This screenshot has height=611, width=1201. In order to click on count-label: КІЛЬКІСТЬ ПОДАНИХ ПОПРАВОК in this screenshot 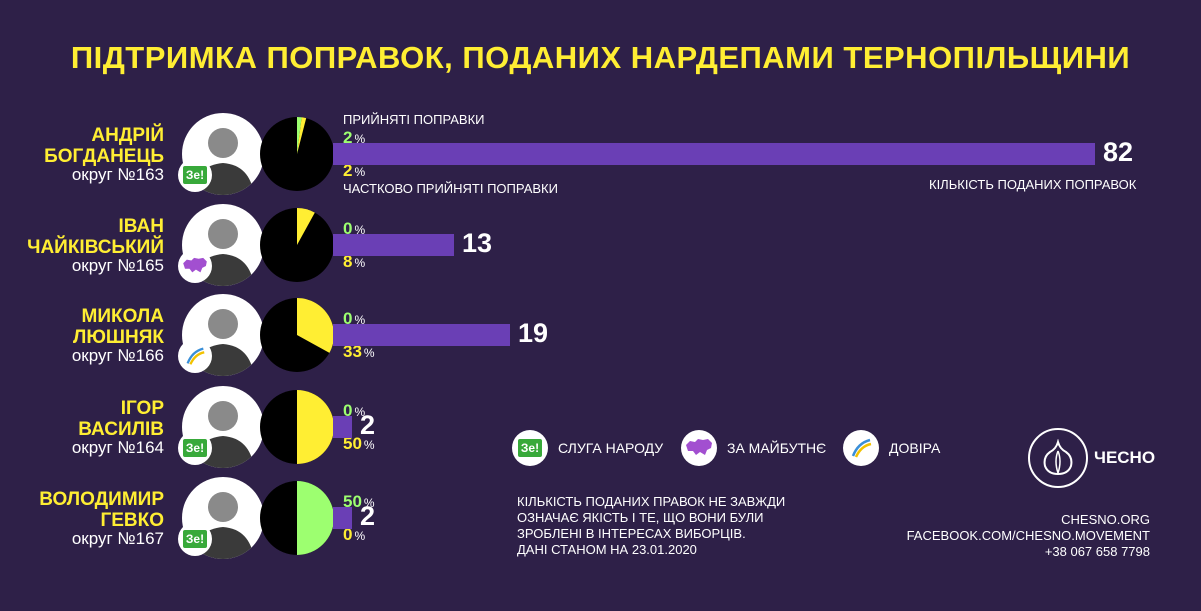, I will do `click(1033, 184)`.